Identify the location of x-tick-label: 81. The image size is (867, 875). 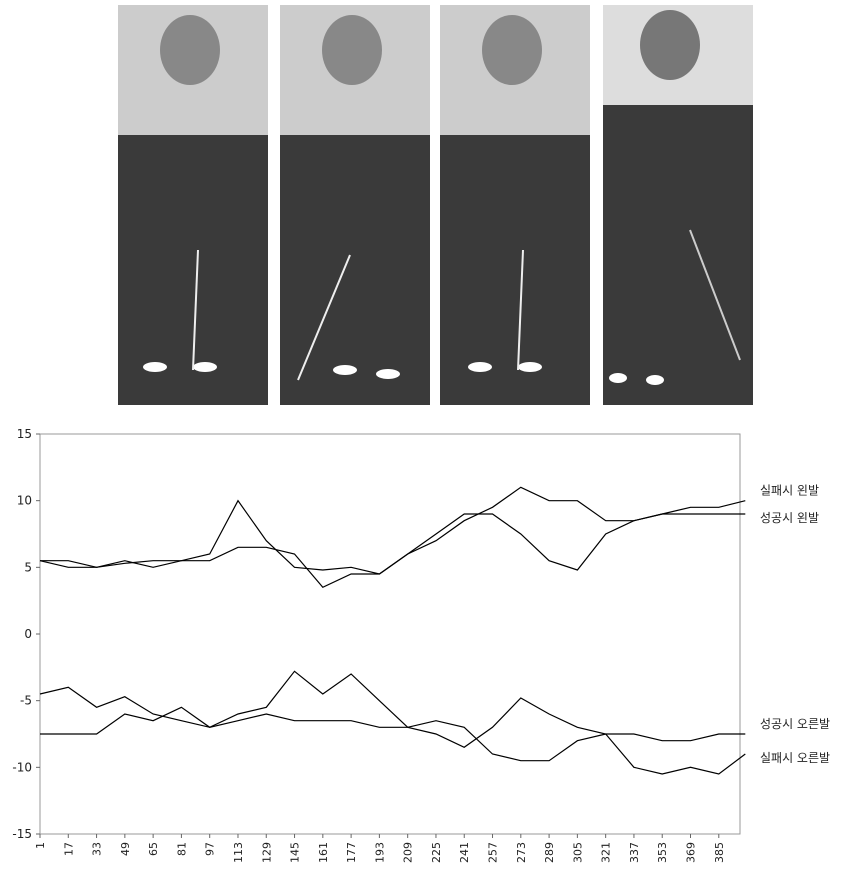
(181, 849).